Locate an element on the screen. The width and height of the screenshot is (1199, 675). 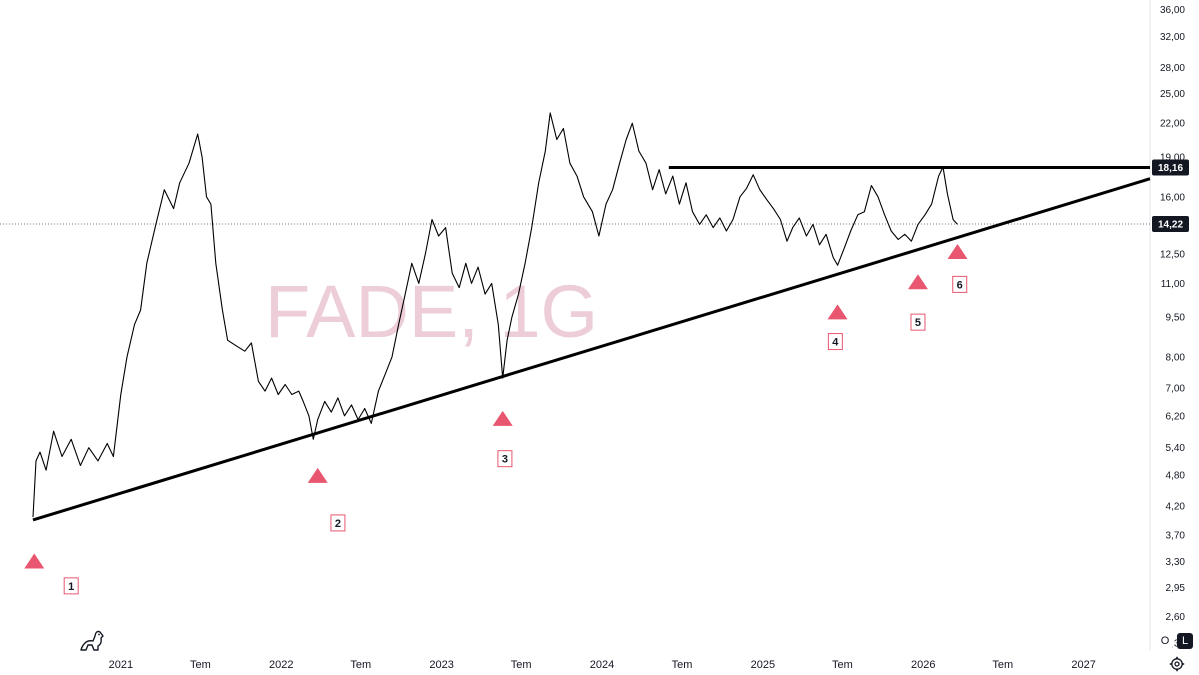
price-tick-label: 4,80 is located at coordinates (1176, 475).